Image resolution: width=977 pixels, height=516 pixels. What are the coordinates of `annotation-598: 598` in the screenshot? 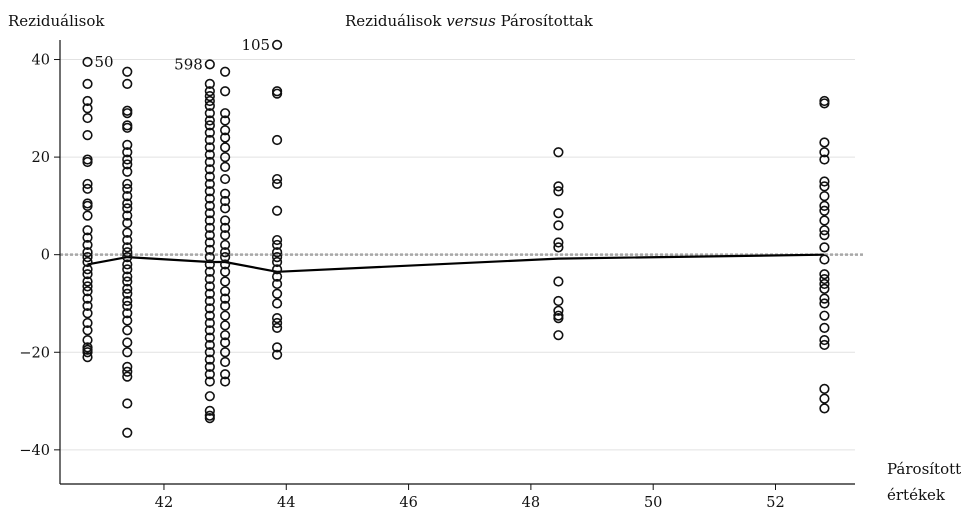 It's located at (188, 64).